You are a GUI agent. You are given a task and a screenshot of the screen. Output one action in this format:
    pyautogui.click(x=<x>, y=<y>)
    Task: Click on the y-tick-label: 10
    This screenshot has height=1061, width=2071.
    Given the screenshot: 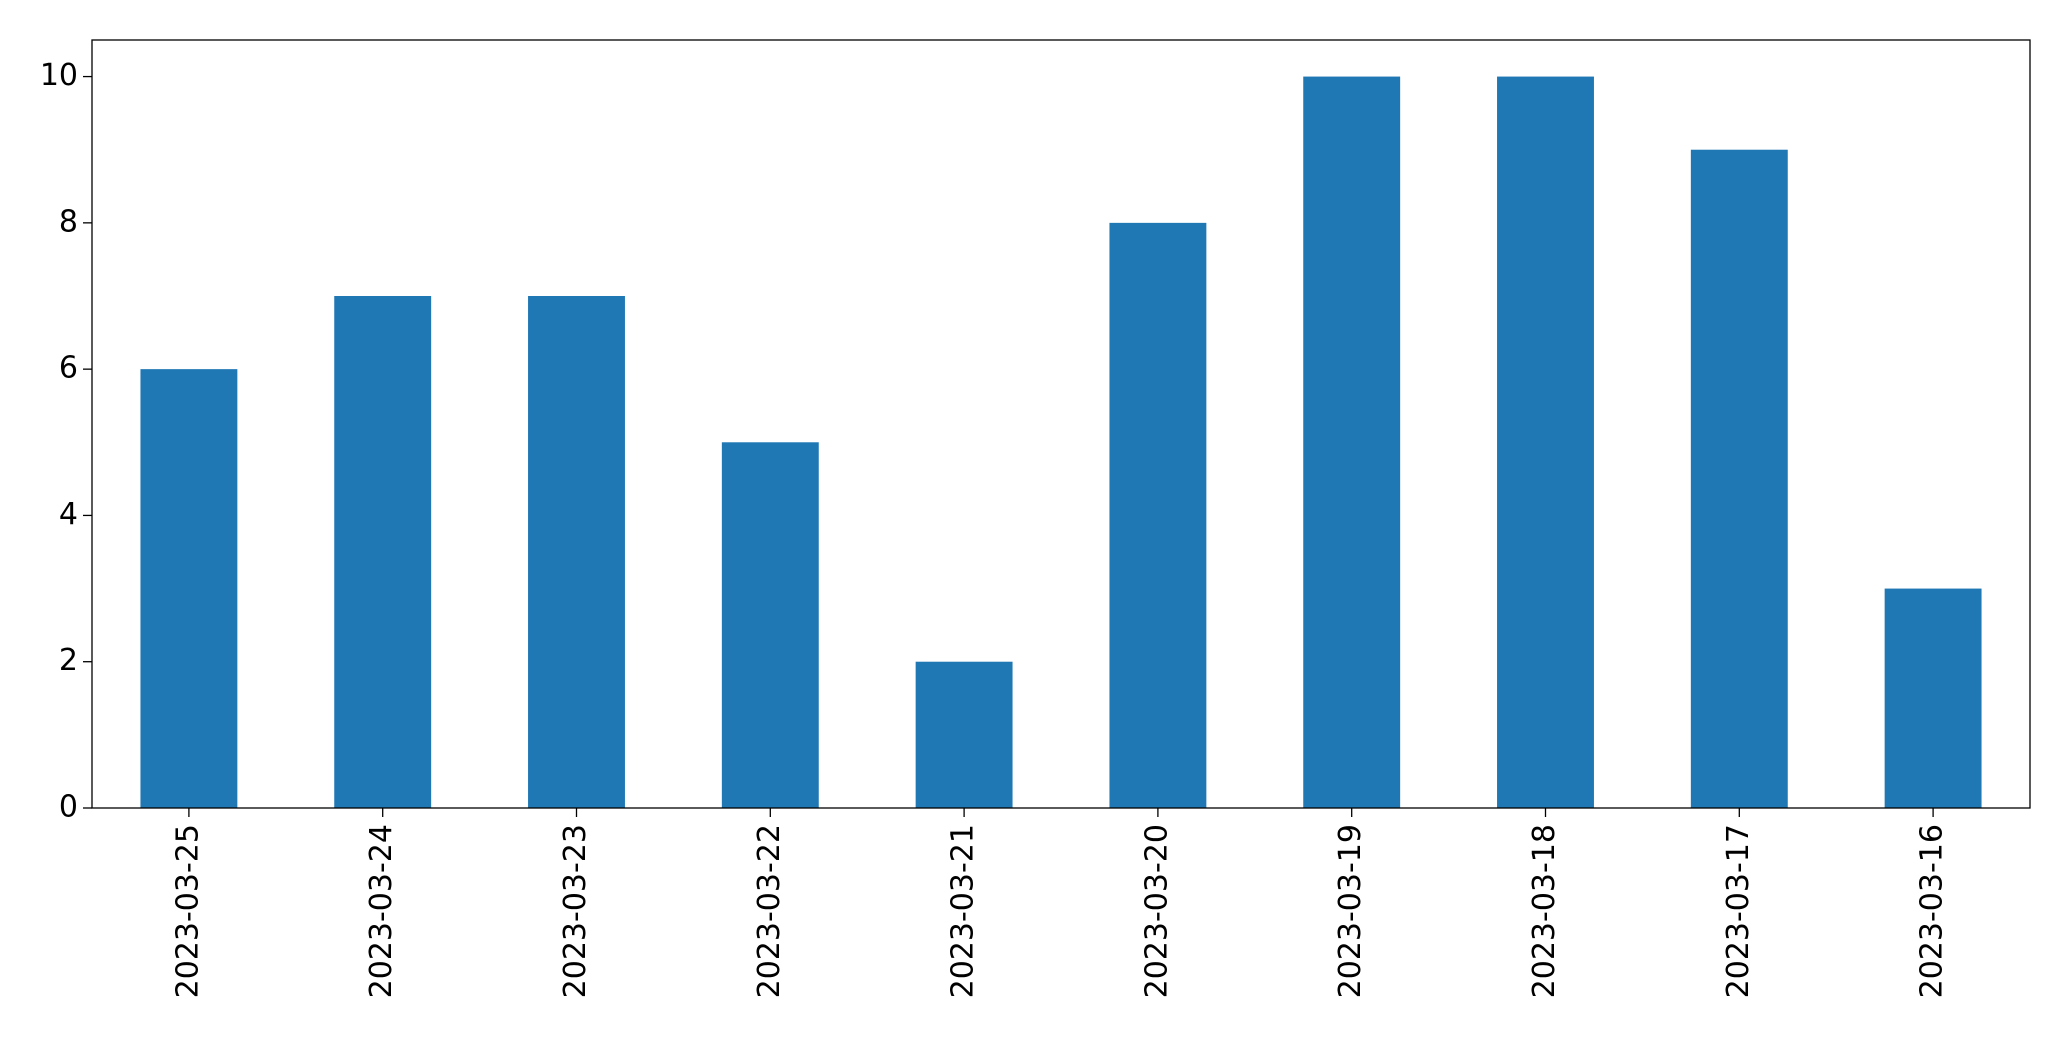 What is the action you would take?
    pyautogui.click(x=59, y=75)
    